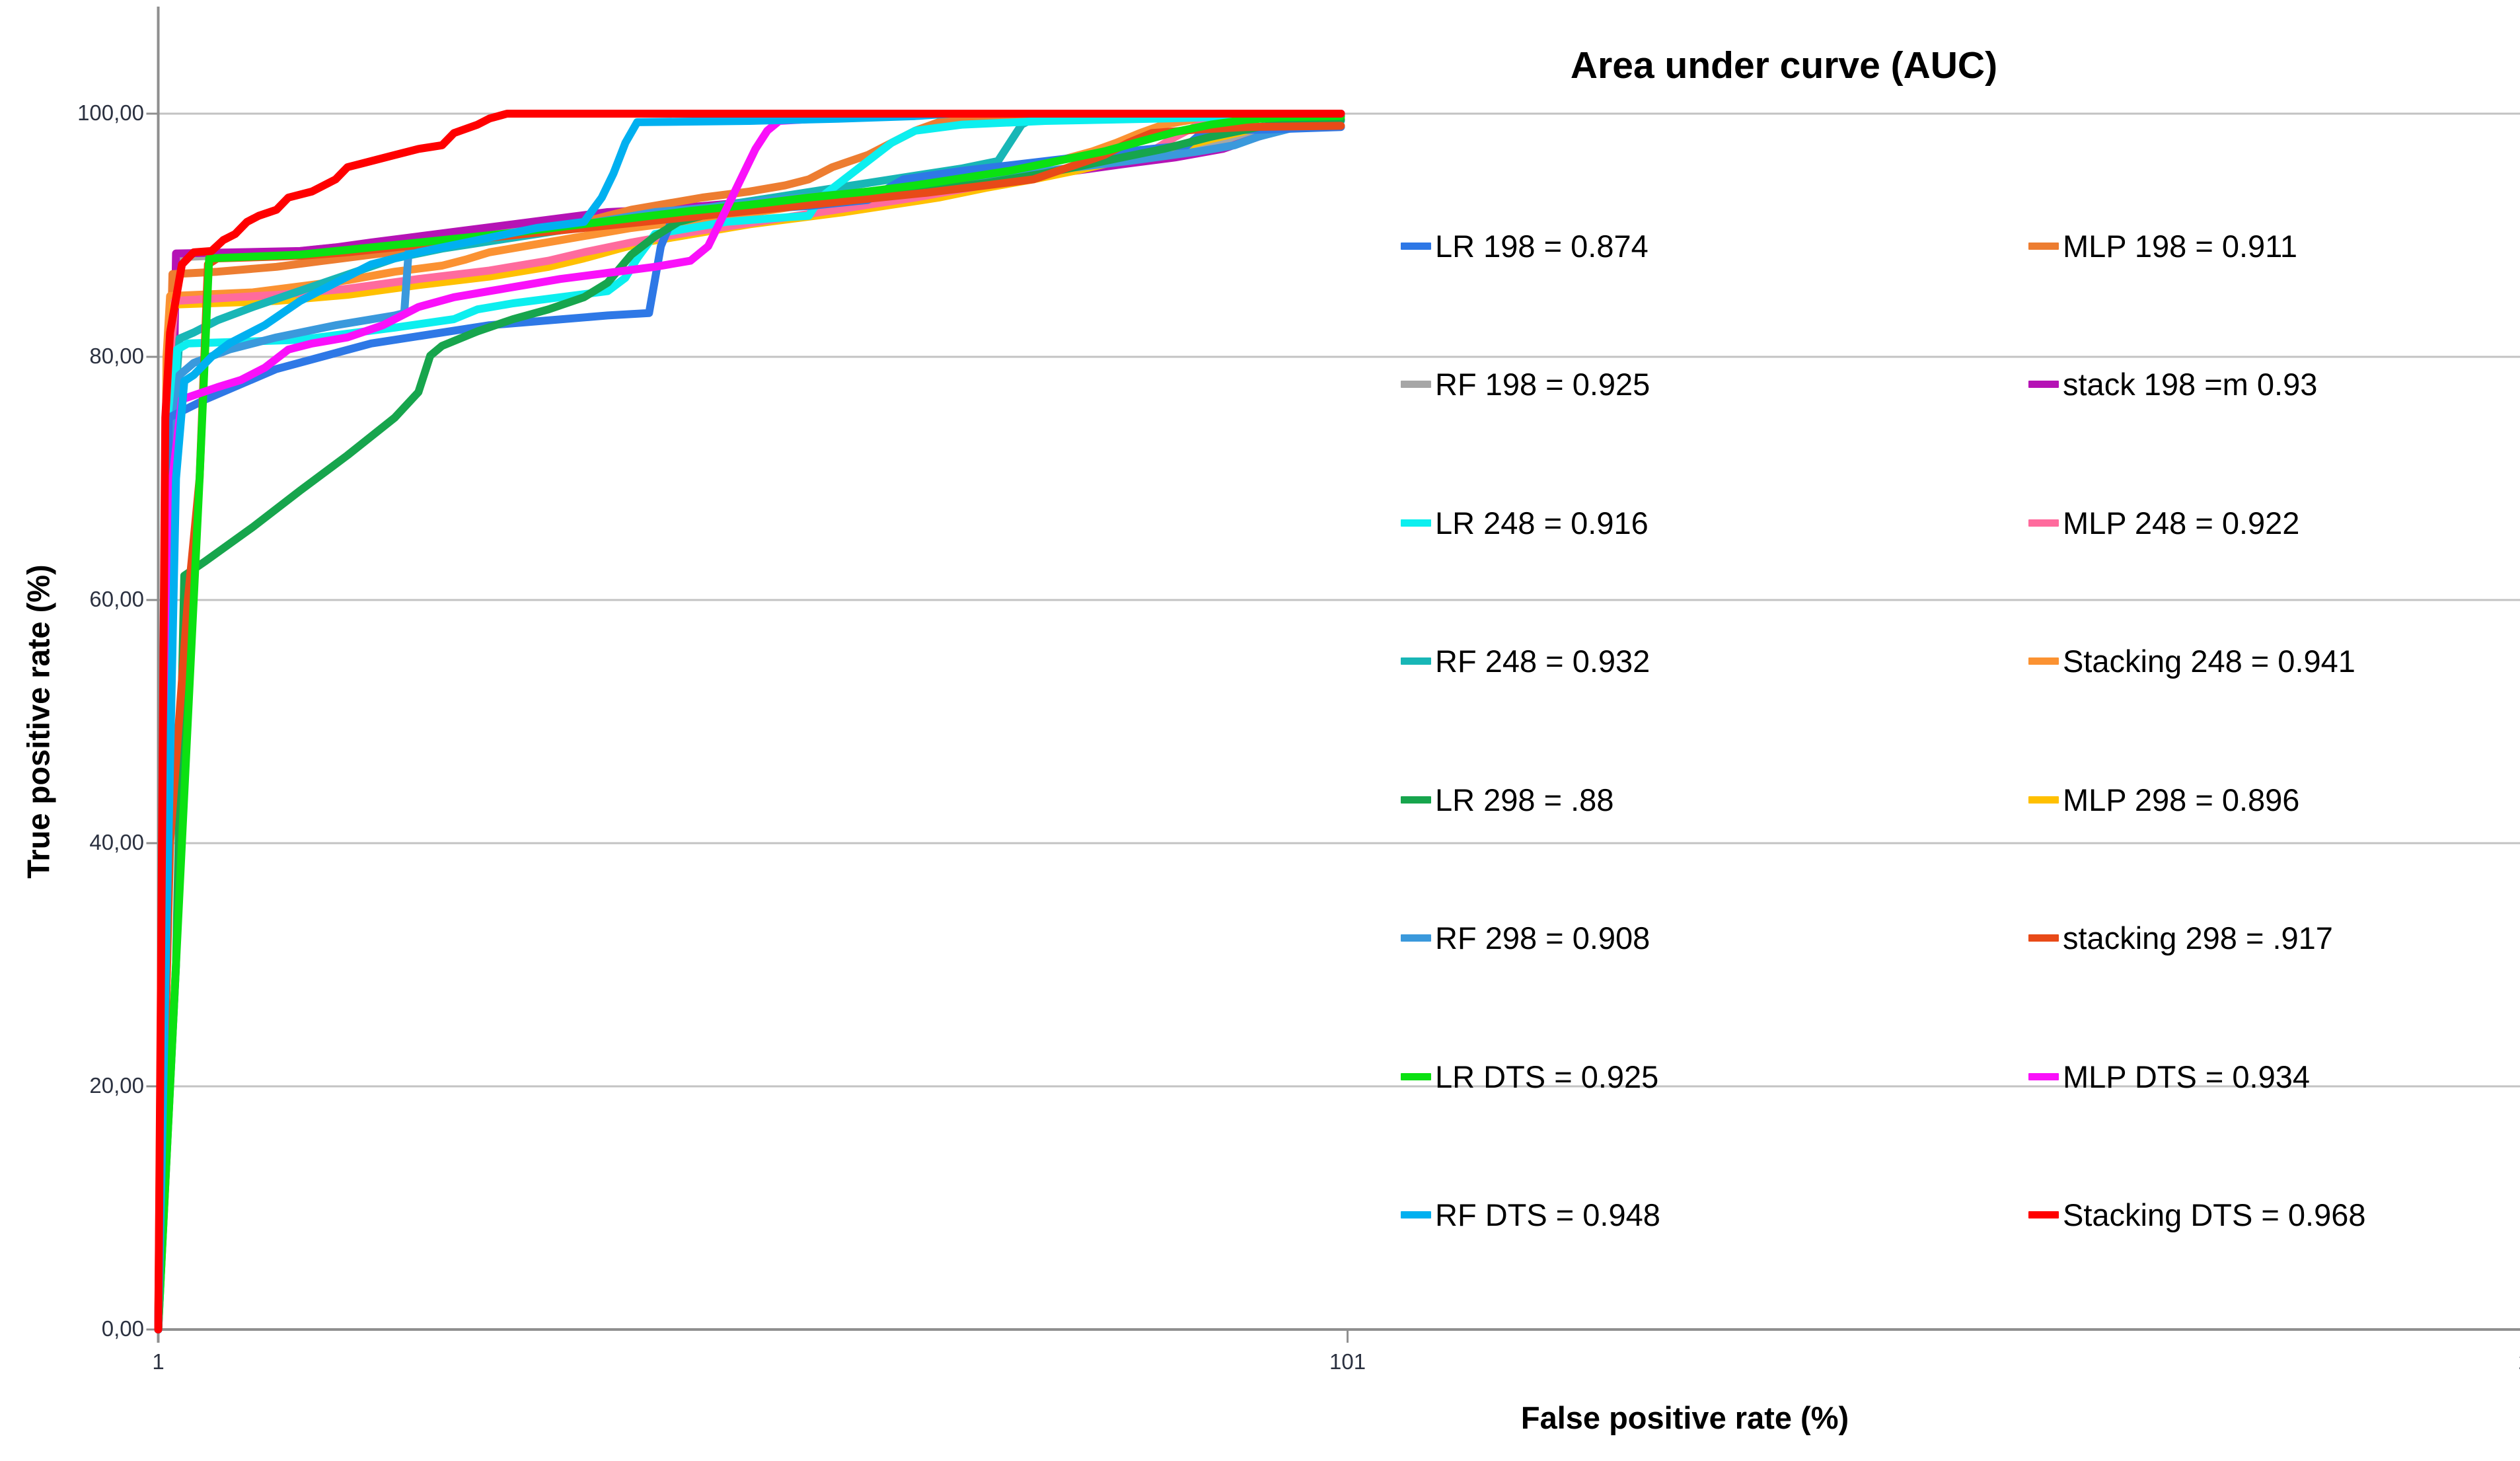 Image resolution: width=2520 pixels, height=1461 pixels. What do you see at coordinates (110, 112) in the screenshot?
I see `y-tick-label: 100,00` at bounding box center [110, 112].